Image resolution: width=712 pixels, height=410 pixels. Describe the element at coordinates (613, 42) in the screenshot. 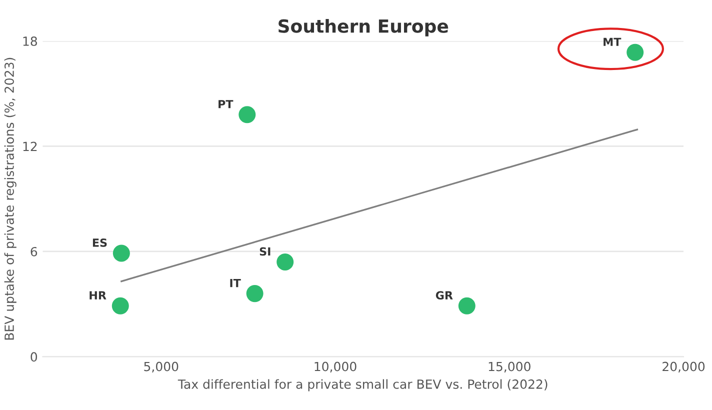

I see `annotation: MT` at that location.